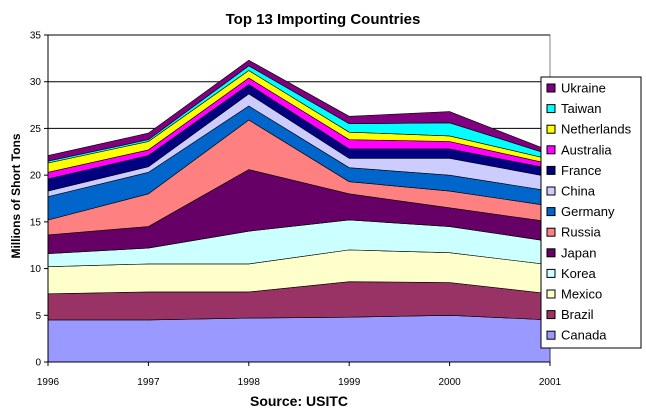 This screenshot has height=418, width=646. What do you see at coordinates (550, 382) in the screenshot?
I see `x-tick-label: 2001` at bounding box center [550, 382].